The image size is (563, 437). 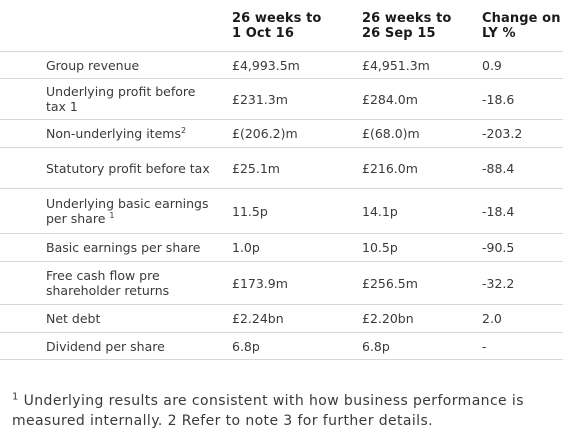 What do you see at coordinates (113, 133) in the screenshot?
I see `row-label-text: Non-underlying items` at bounding box center [113, 133].